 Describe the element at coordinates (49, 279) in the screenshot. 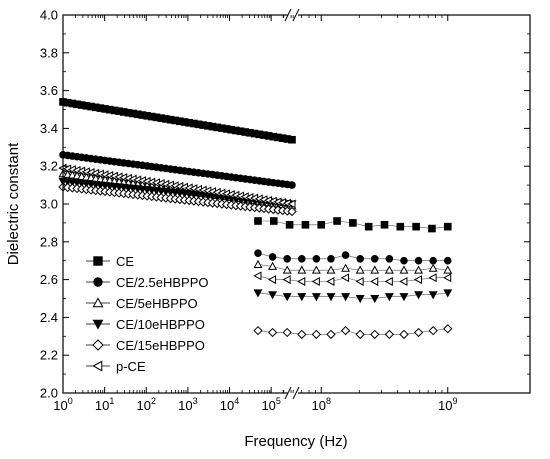

I see `y-tick-label: 2.6` at that location.